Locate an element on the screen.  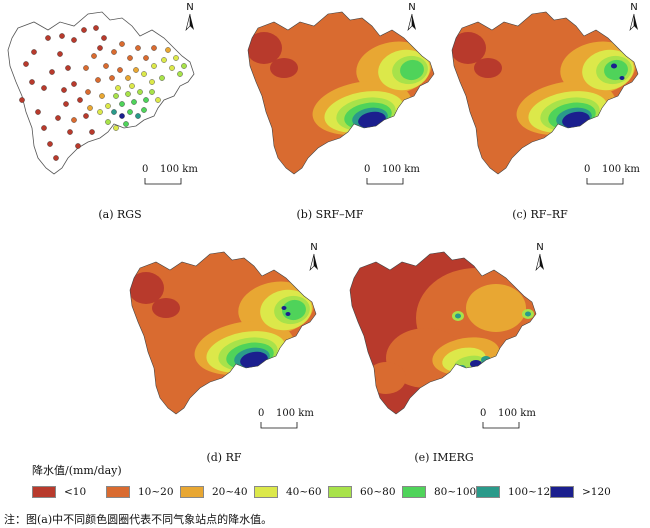
panel-c-rf-rf-map is located at coordinates (546, 93).